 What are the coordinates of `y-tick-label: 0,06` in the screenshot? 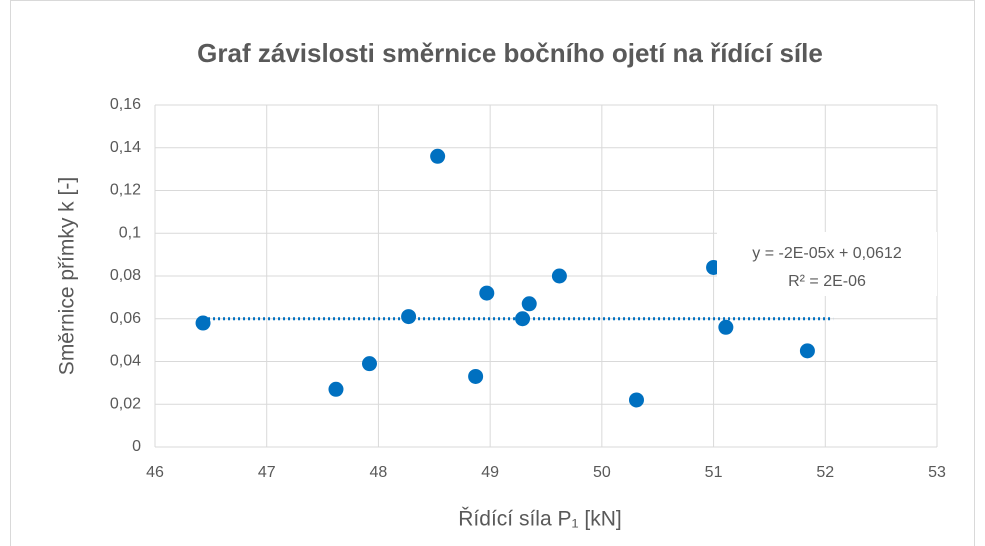 It's located at (125, 318).